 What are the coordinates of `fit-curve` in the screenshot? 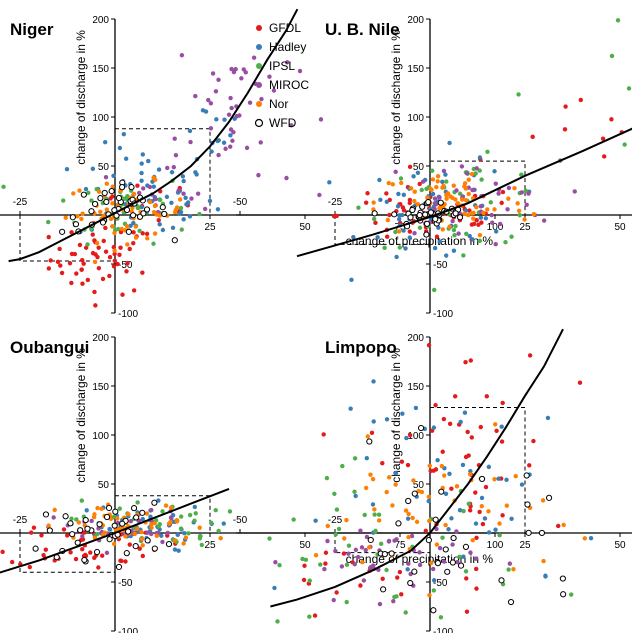 It's located at (464, 192).